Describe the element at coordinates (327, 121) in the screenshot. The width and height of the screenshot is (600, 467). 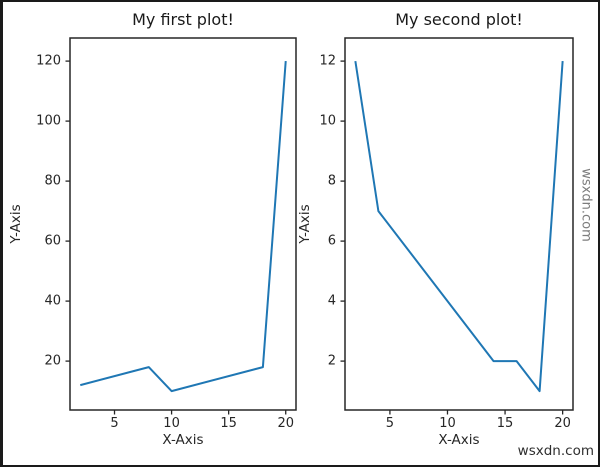
I see `y-tick-label: 10` at that location.